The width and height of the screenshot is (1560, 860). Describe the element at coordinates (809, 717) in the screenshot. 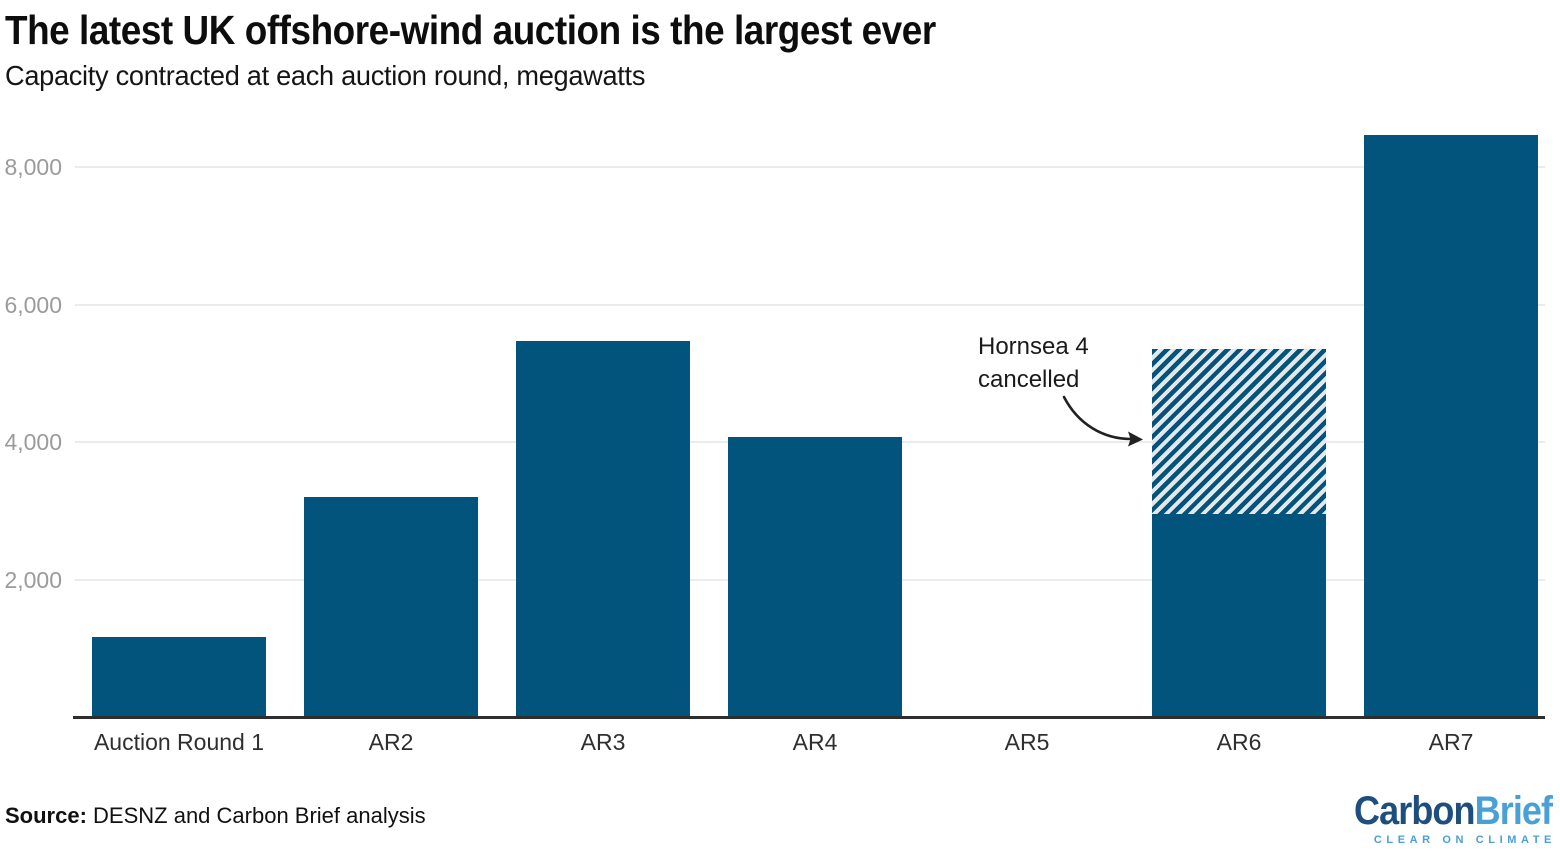

I see `x-axis-line` at that location.